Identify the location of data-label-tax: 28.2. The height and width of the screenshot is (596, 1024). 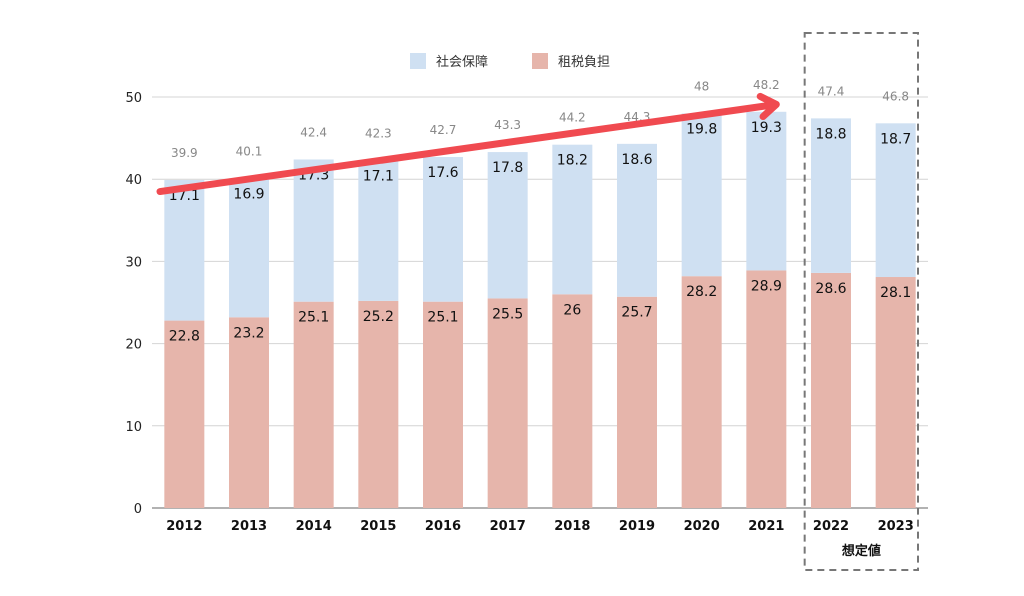
(701, 292).